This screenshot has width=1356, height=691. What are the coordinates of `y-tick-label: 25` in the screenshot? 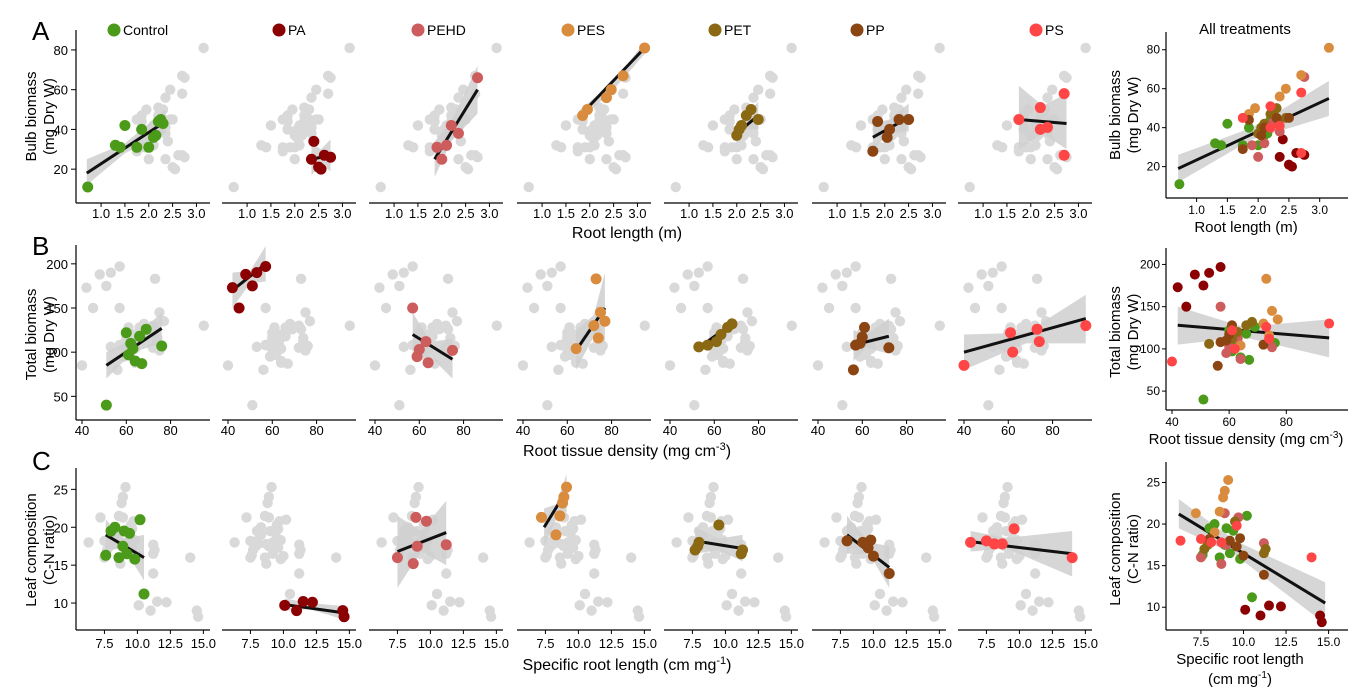 It's located at (61, 489).